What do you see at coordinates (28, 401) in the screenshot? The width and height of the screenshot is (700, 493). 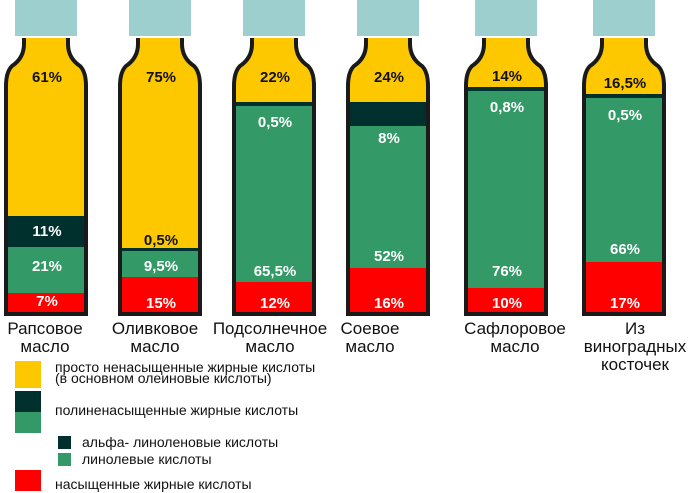 I see `legend-swatch-poly-alpha` at bounding box center [28, 401].